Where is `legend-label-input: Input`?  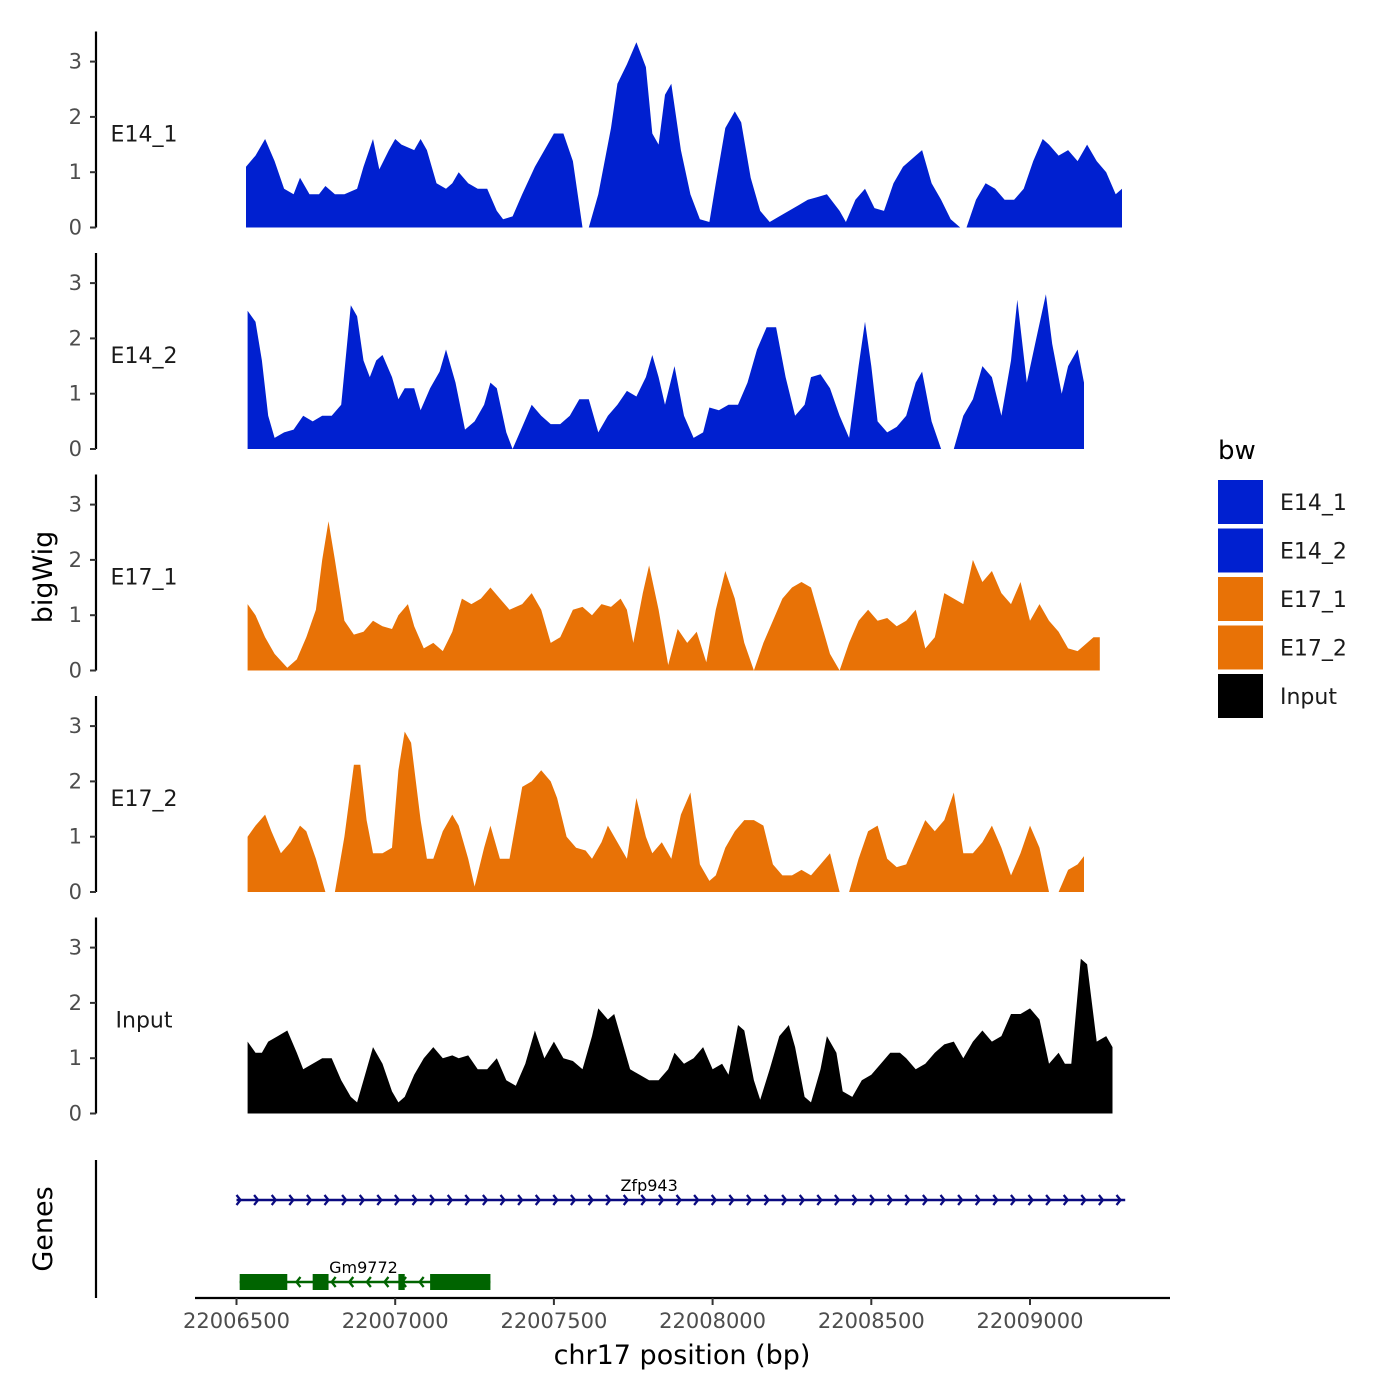 legend-label-input: Input is located at coordinates (1308, 697).